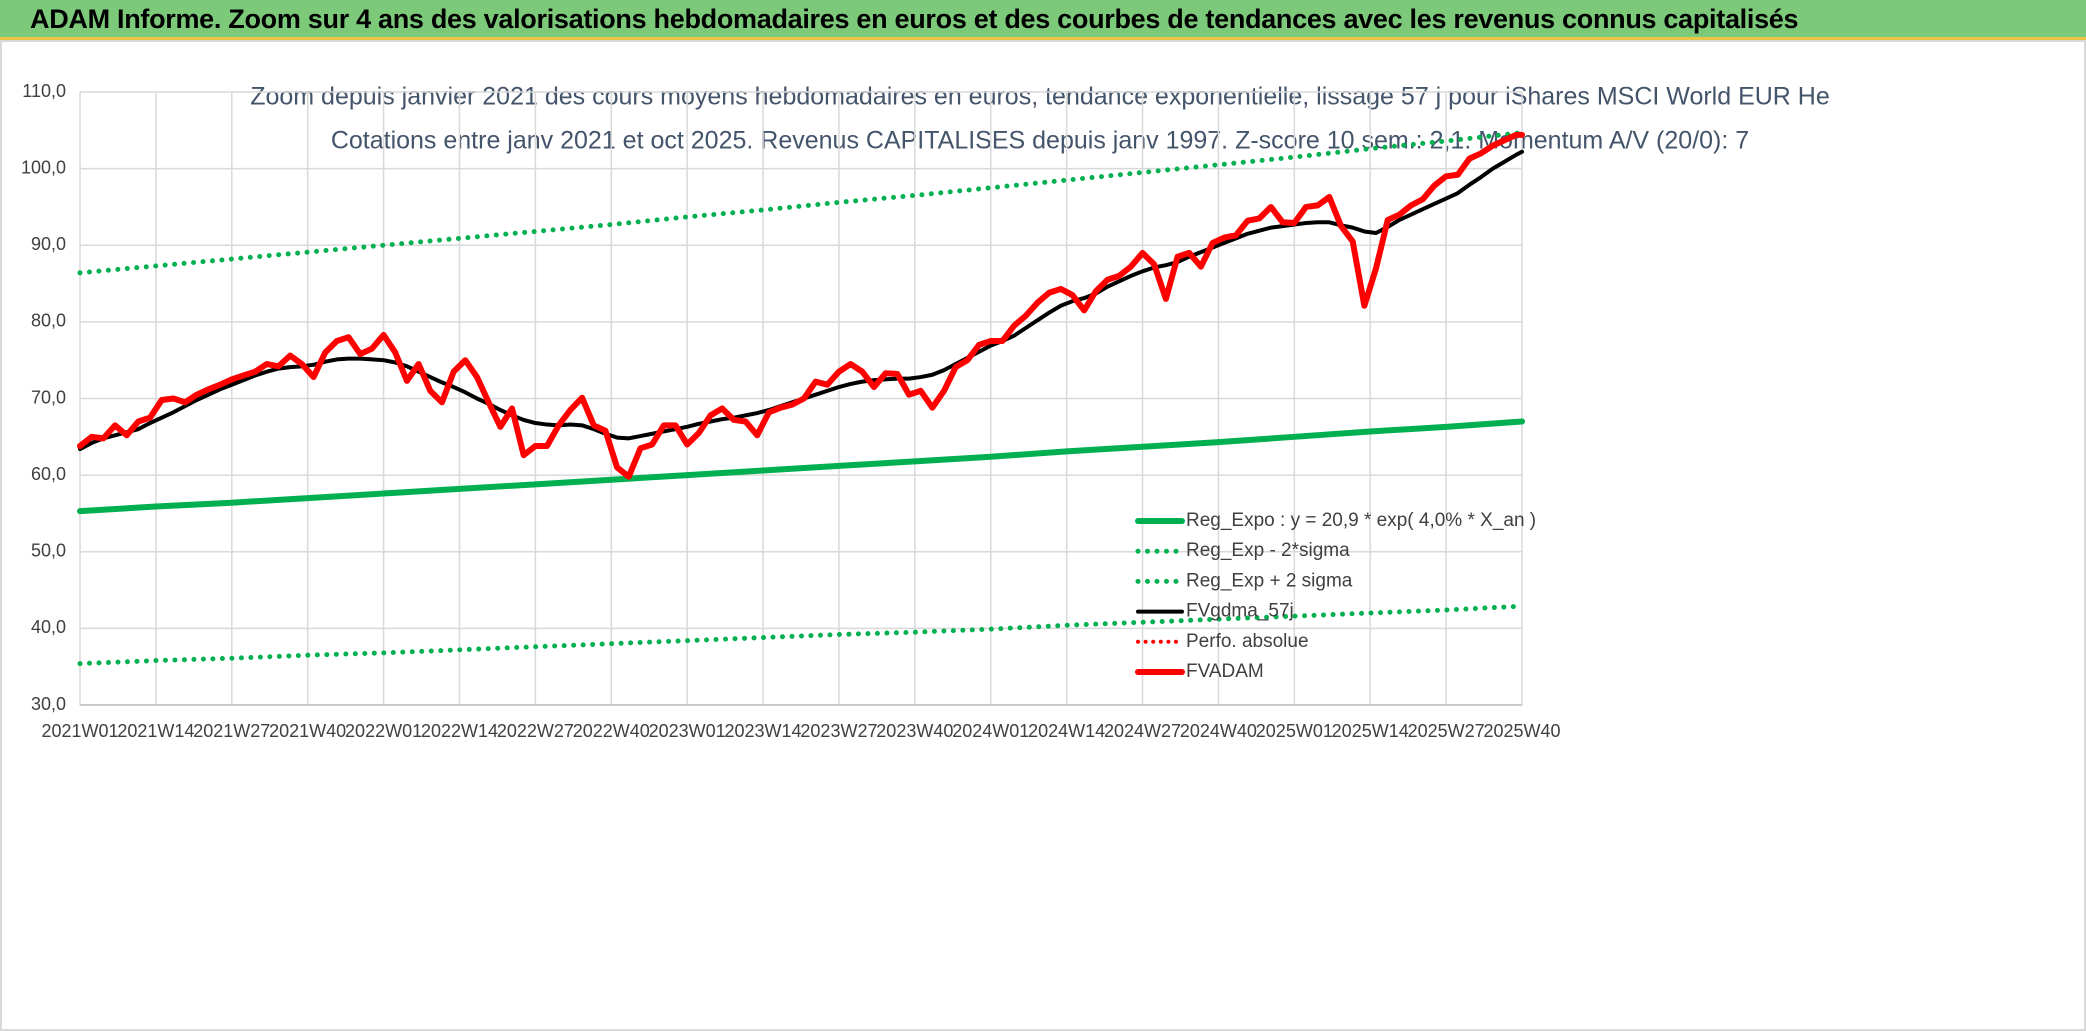  I want to click on x-tick-label: 2024W01, so click(990, 731).